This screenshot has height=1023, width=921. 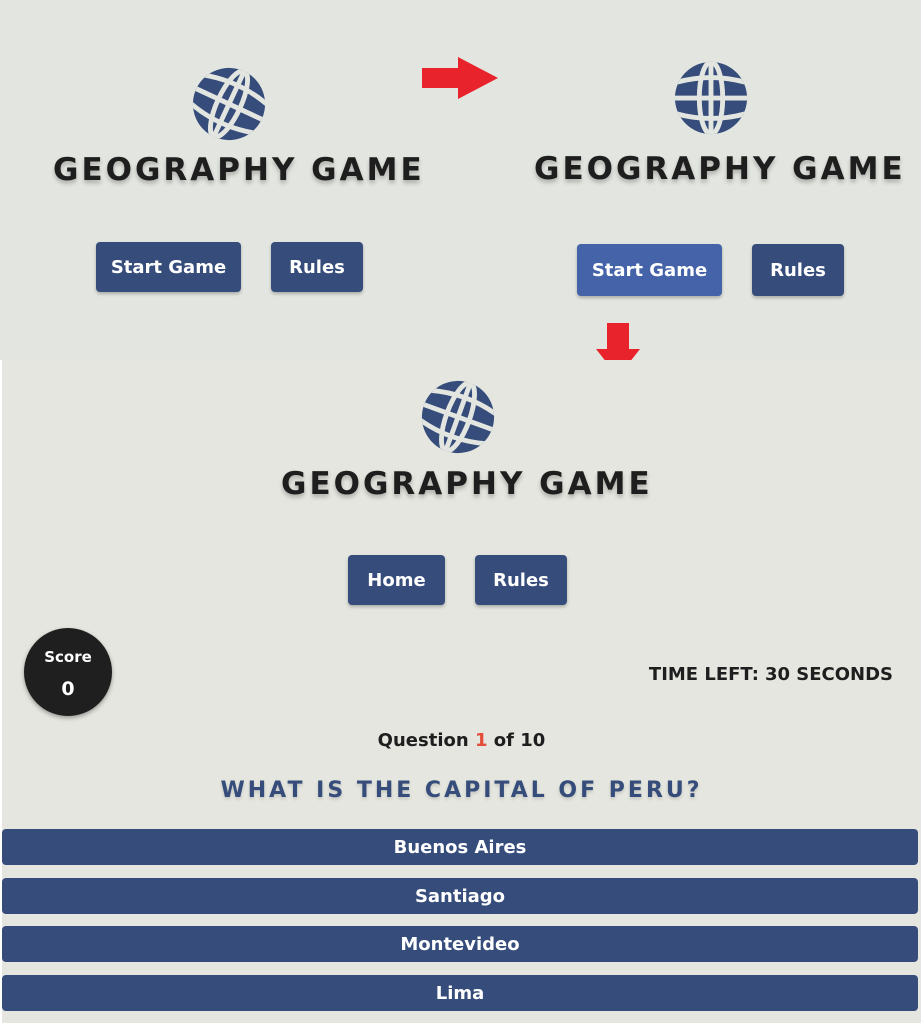 I want to click on timer: TIME LEFT: 30 SECONDS, so click(x=771, y=674).